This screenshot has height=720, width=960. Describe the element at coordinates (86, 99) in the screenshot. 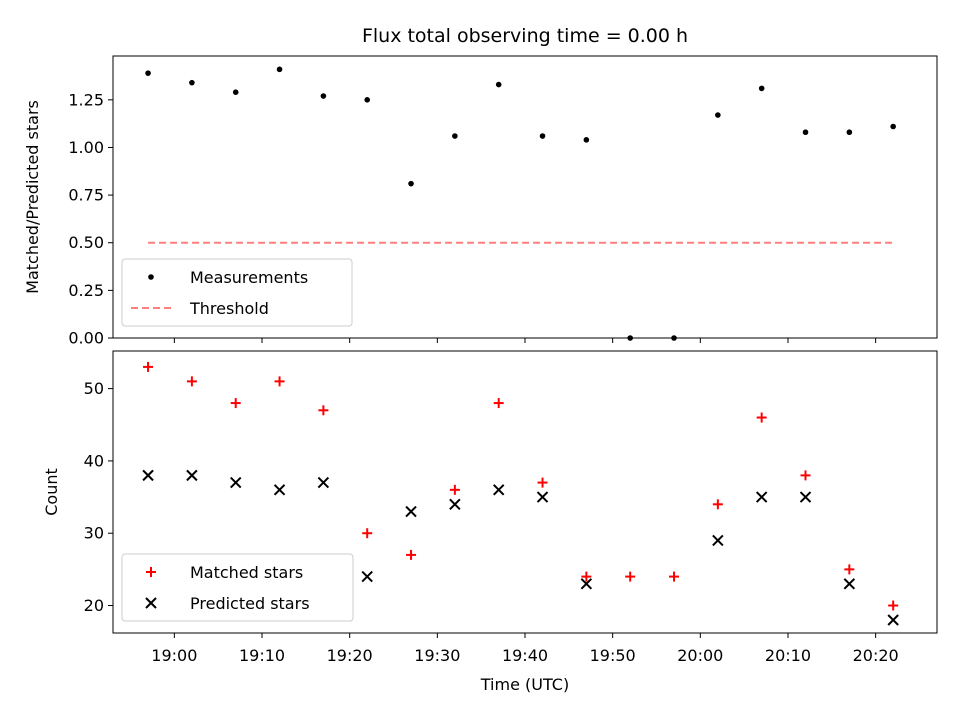

I see `y-tick-label: 1.25` at that location.